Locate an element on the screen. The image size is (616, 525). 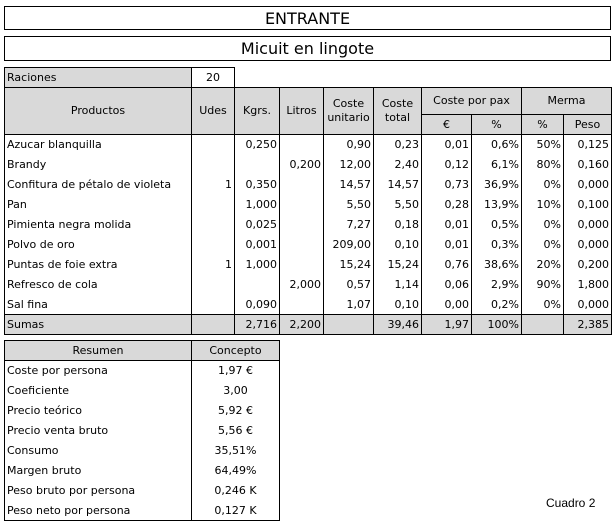
resumen-row: Precio teórico 5,92 € is located at coordinates (142, 410).